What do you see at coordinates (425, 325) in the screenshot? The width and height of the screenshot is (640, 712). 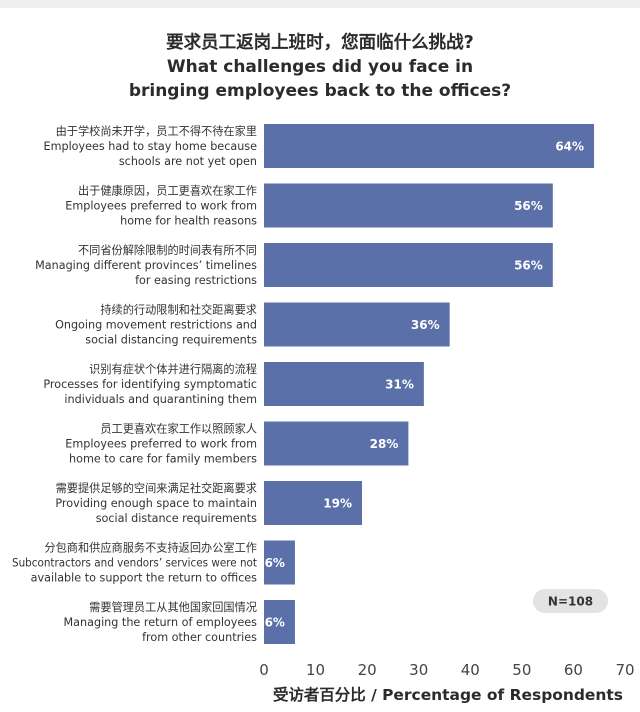 I see `bar-value-label-4: 36%` at bounding box center [425, 325].